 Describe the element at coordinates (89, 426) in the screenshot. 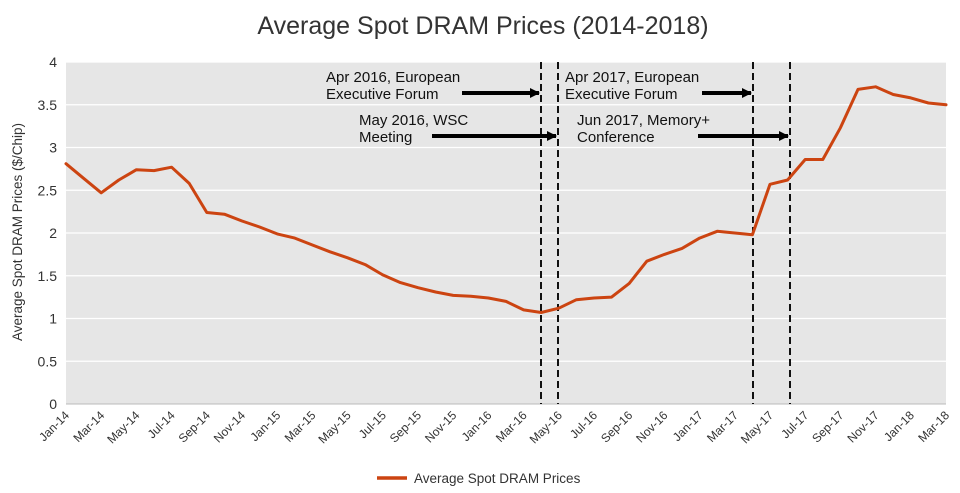

I see `x-tick-label: Mar-14` at that location.